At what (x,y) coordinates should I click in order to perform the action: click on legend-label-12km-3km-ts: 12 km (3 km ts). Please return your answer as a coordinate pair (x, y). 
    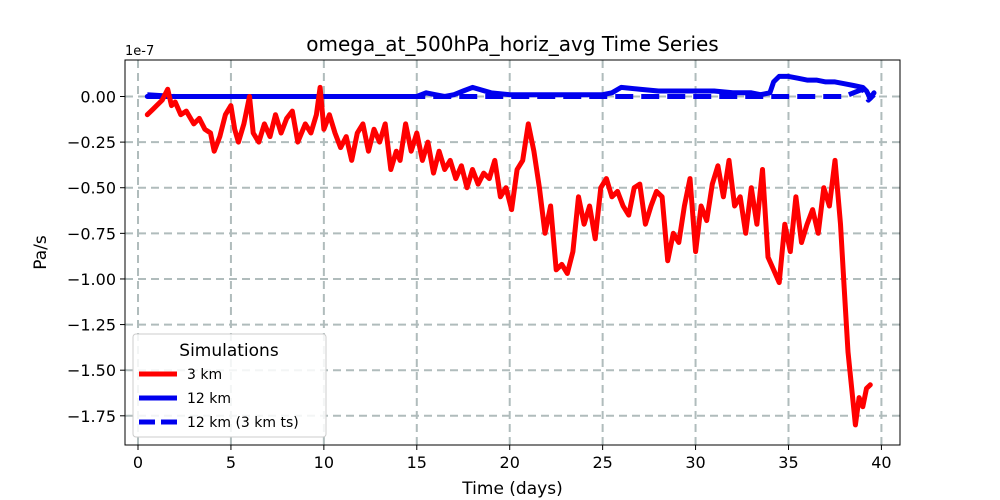
    Looking at the image, I should click on (243, 423).